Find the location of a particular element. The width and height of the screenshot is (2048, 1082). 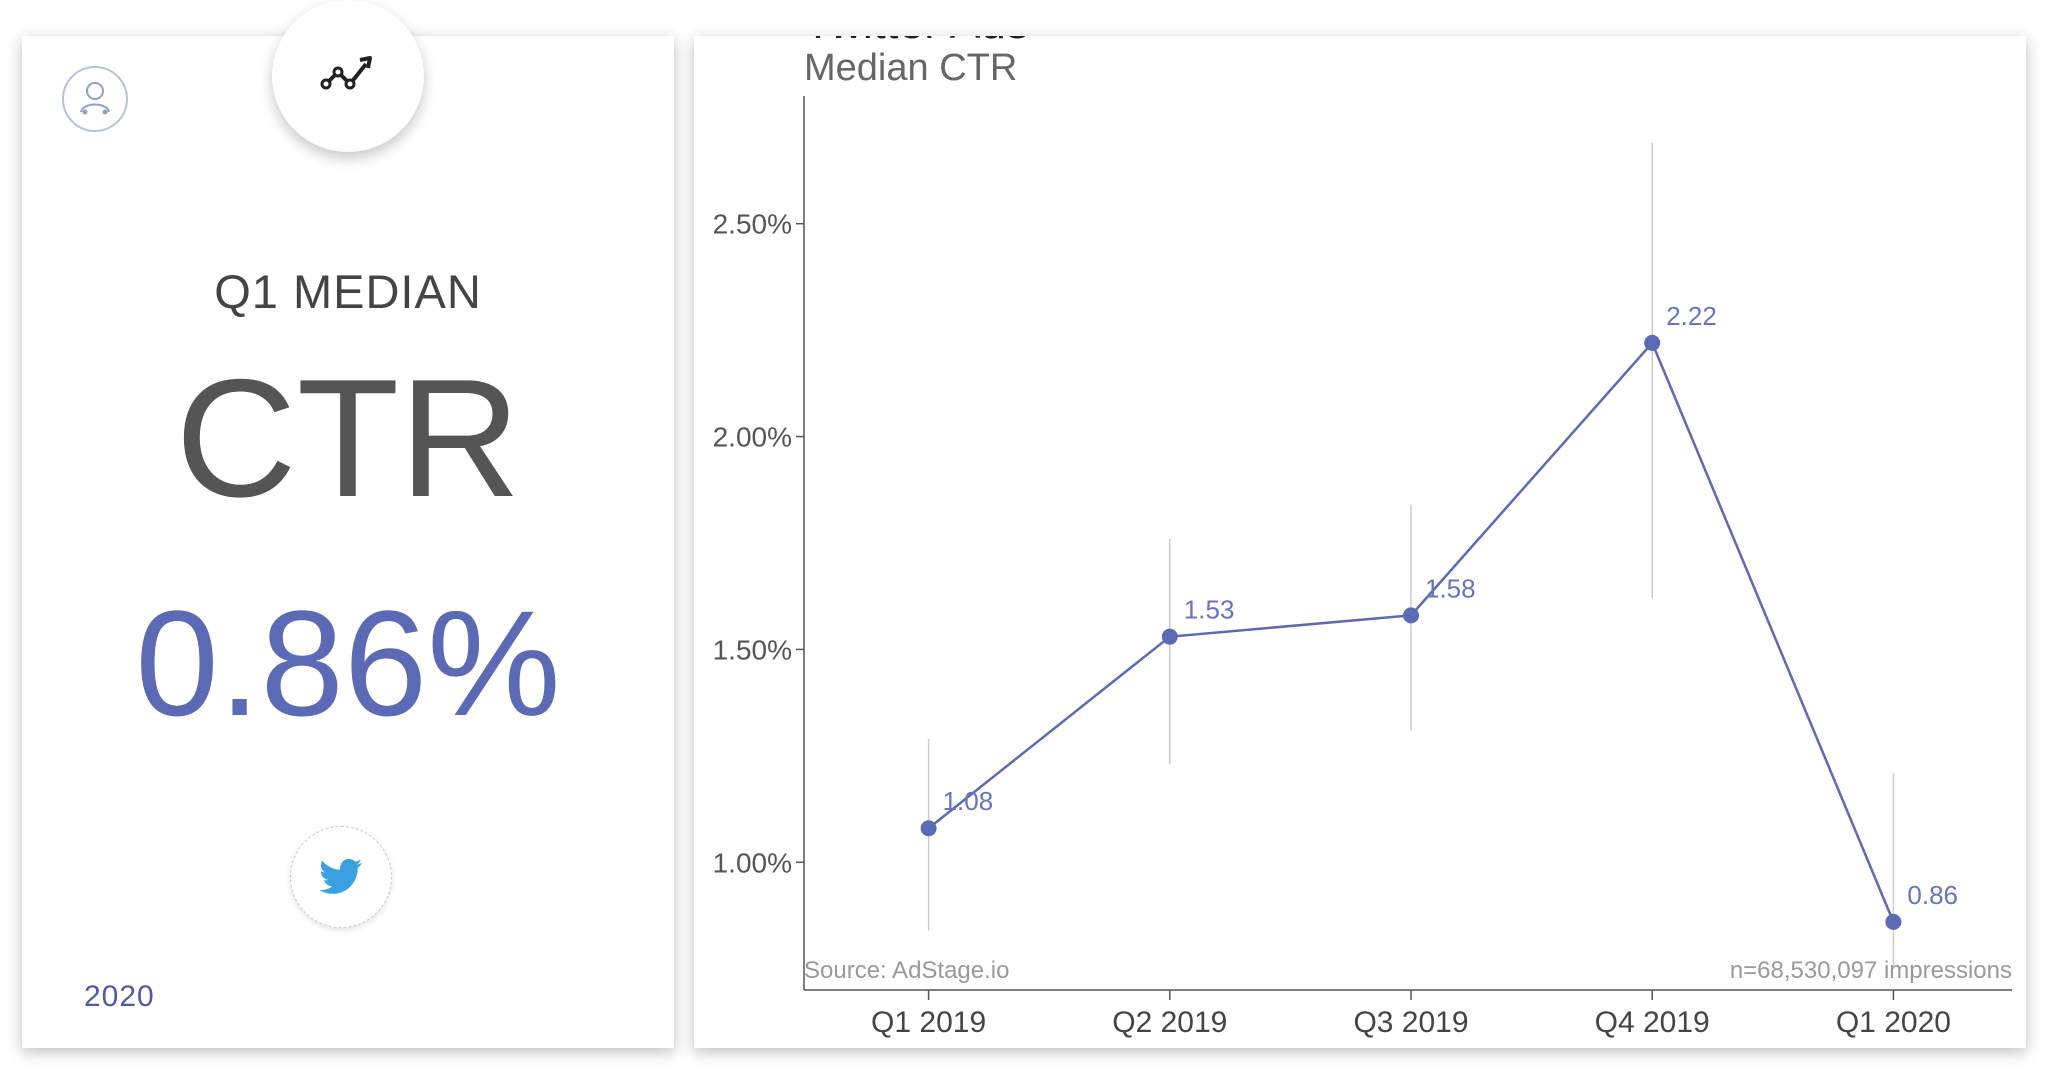

twitter-bird-icon is located at coordinates (341, 877).